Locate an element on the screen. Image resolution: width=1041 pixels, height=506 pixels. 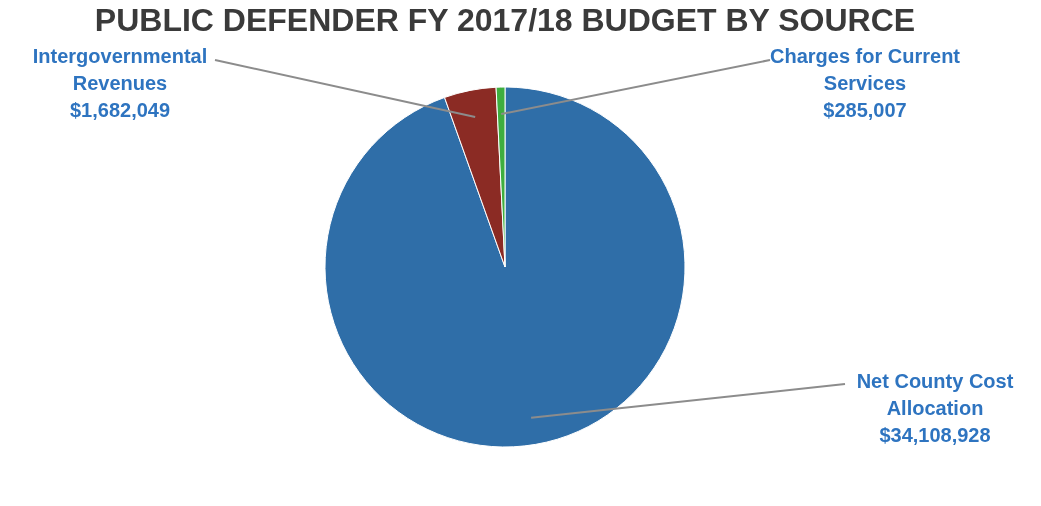
data-label: $285,007 is located at coordinates (865, 110).